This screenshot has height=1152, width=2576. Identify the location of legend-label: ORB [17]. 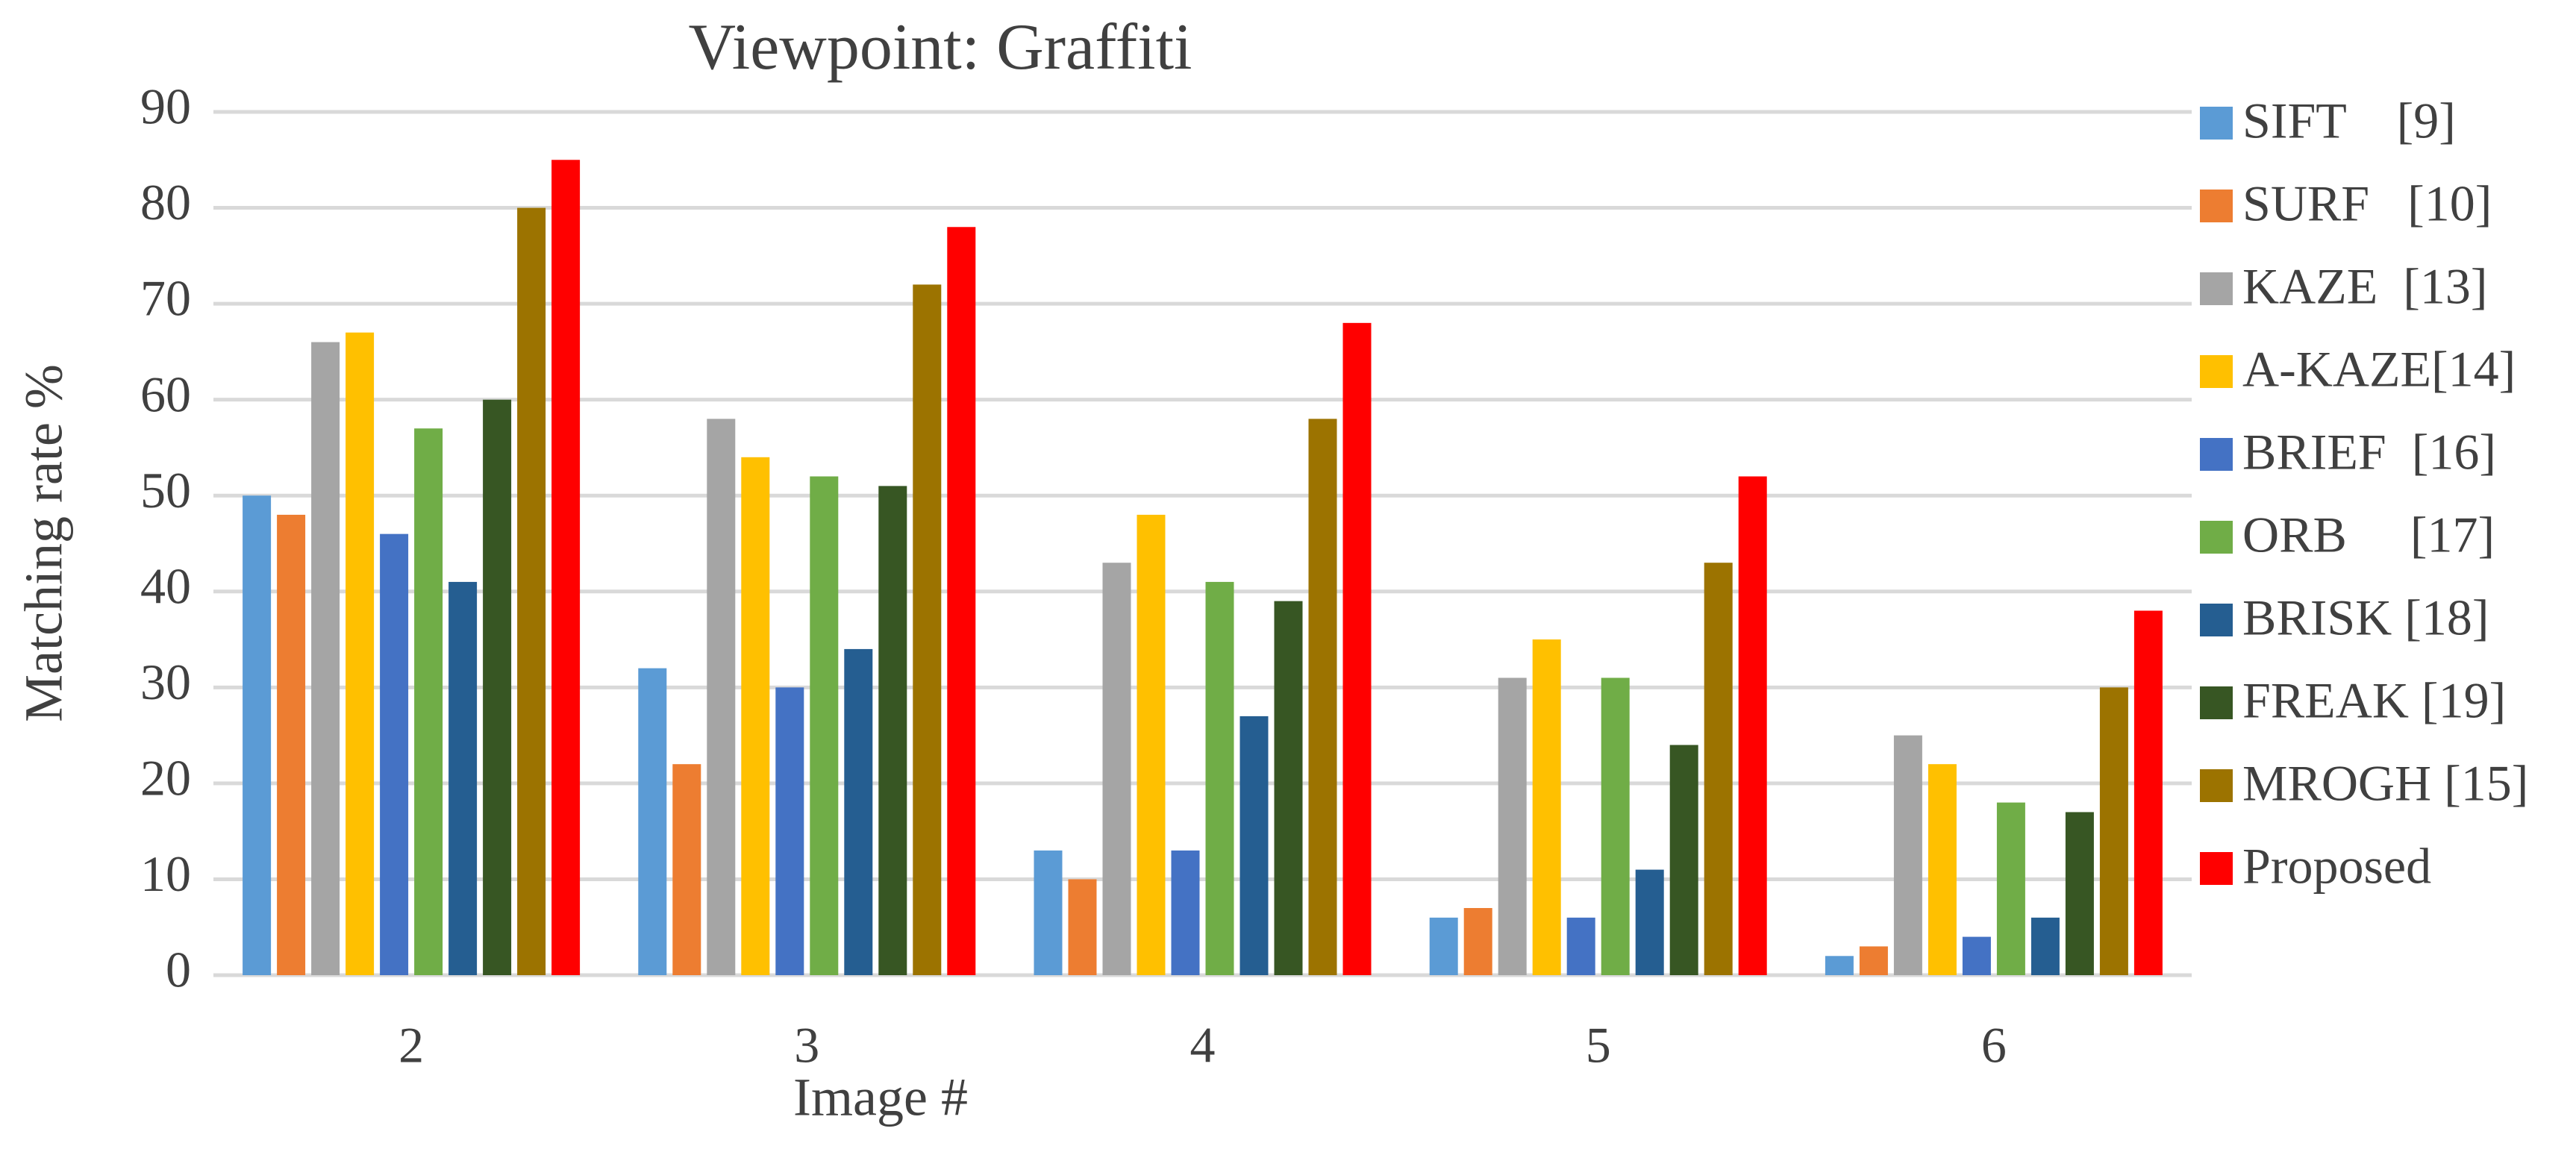
(2368, 535).